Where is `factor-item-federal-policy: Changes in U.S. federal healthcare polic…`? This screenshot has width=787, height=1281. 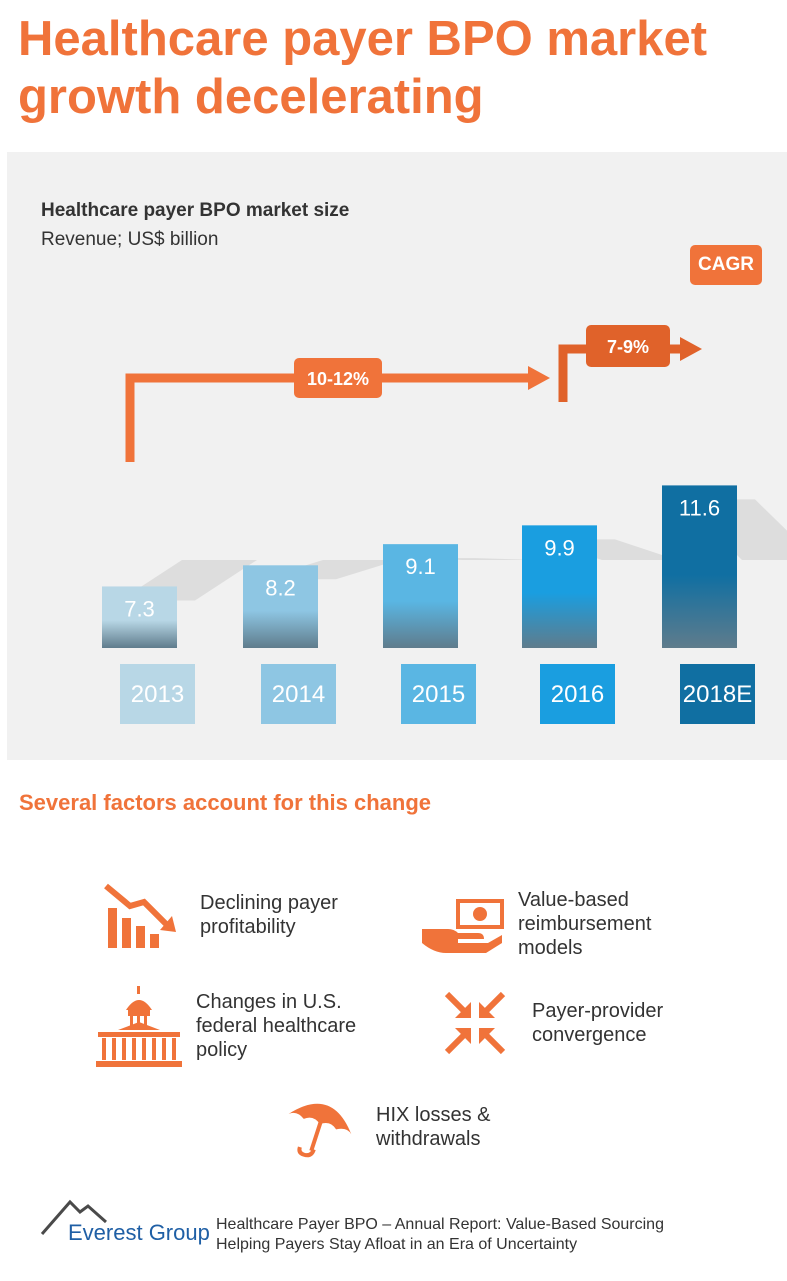 factor-item-federal-policy: Changes in U.S. federal healthcare polic… is located at coordinates (226, 1026).